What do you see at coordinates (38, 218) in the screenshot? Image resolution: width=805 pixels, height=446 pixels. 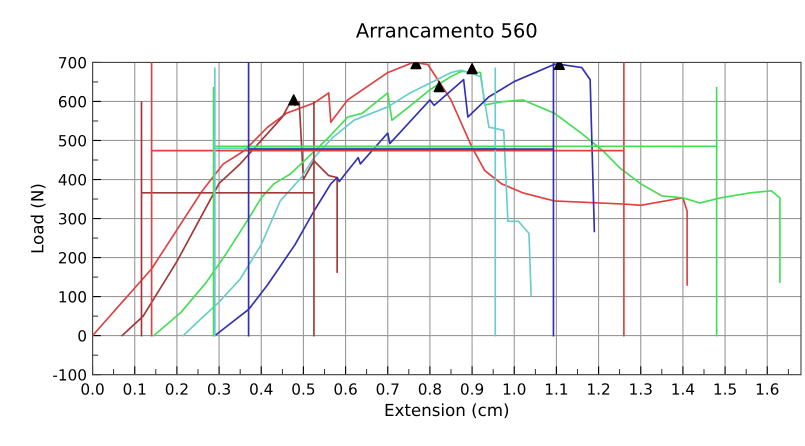 I see `y-axis-title: Load (N)` at bounding box center [38, 218].